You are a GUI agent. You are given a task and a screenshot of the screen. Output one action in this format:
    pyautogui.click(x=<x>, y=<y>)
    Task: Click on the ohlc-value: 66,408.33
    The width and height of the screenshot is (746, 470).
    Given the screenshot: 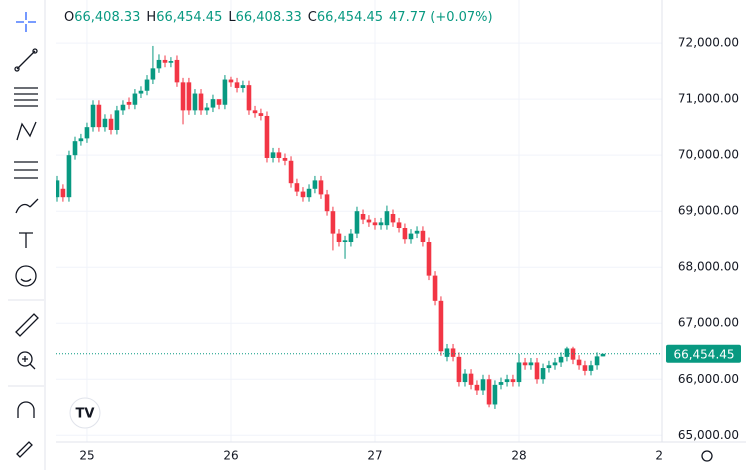 What is the action you would take?
    pyautogui.click(x=107, y=17)
    